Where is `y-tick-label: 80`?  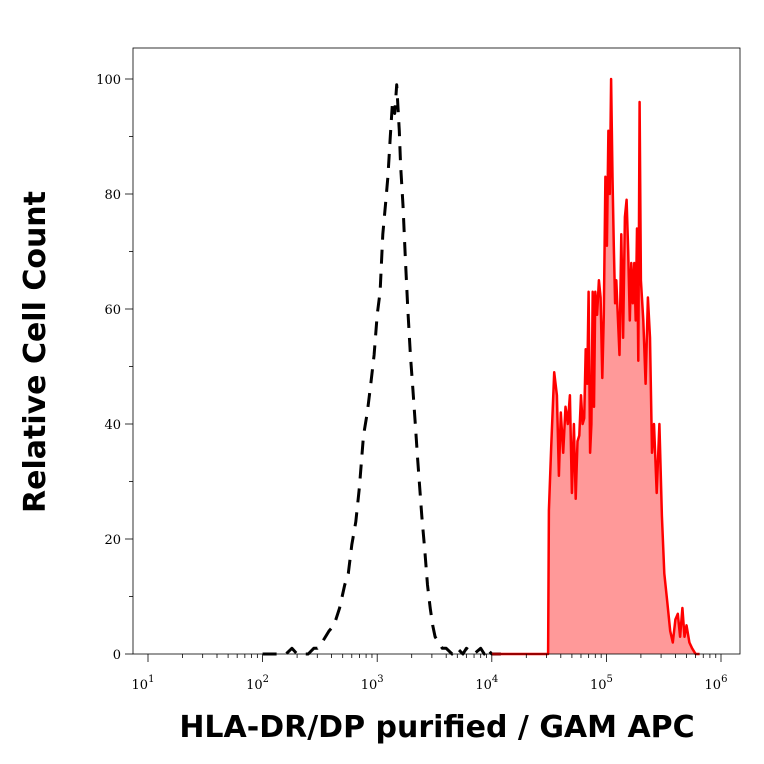 y-tick-label: 80 is located at coordinates (112, 195).